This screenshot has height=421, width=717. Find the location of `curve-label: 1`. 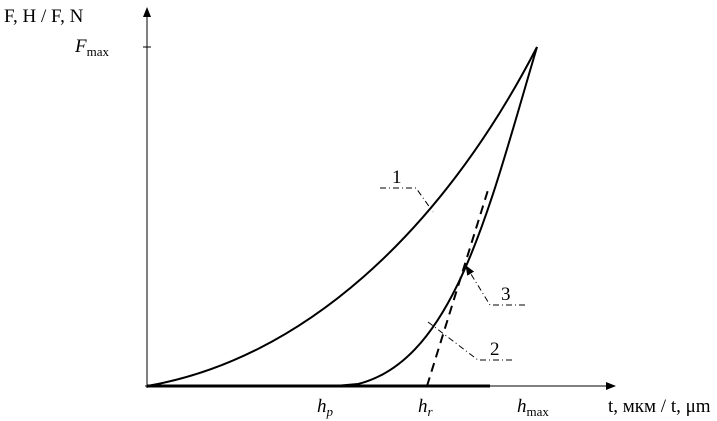

curve-label: 1 is located at coordinates (397, 177).